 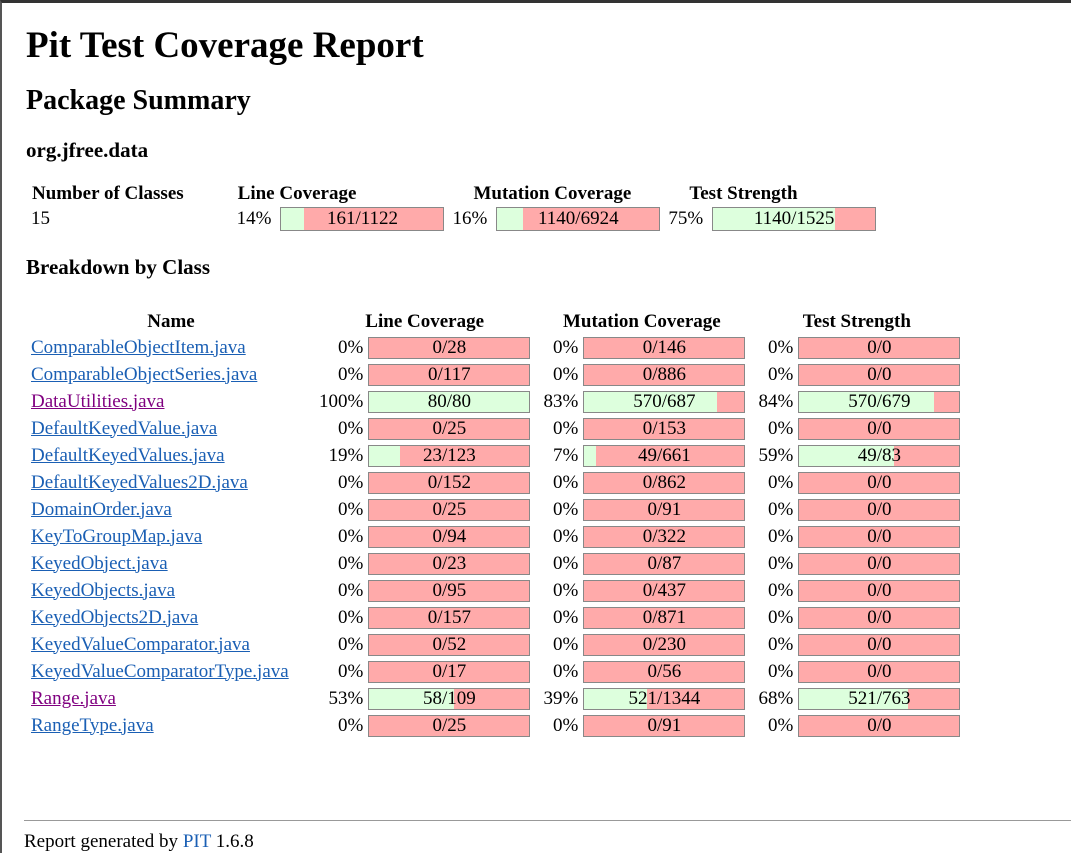 I want to click on summary-strength-bar: 1140/1525, so click(x=794, y=219).